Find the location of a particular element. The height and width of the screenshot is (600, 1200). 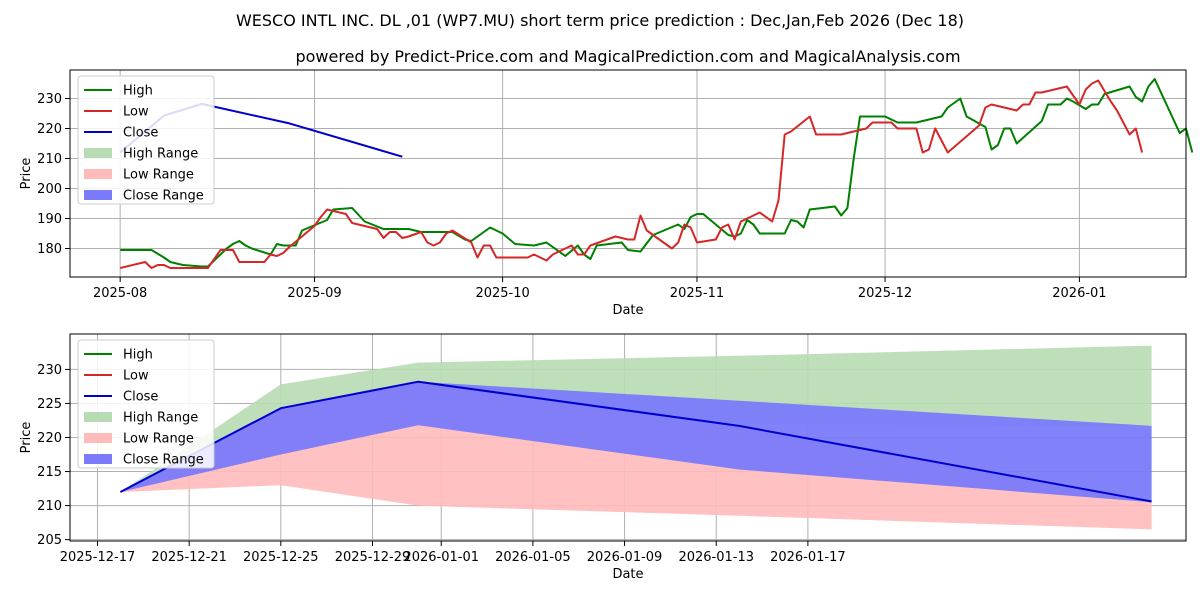

x-tick-label: 2026-01-01 is located at coordinates (441, 557).